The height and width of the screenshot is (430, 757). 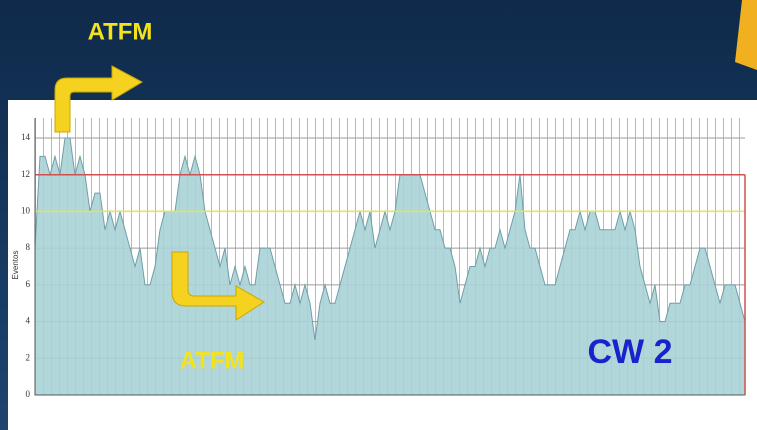 What do you see at coordinates (28, 247) in the screenshot?
I see `y-tick-label: 8` at bounding box center [28, 247].